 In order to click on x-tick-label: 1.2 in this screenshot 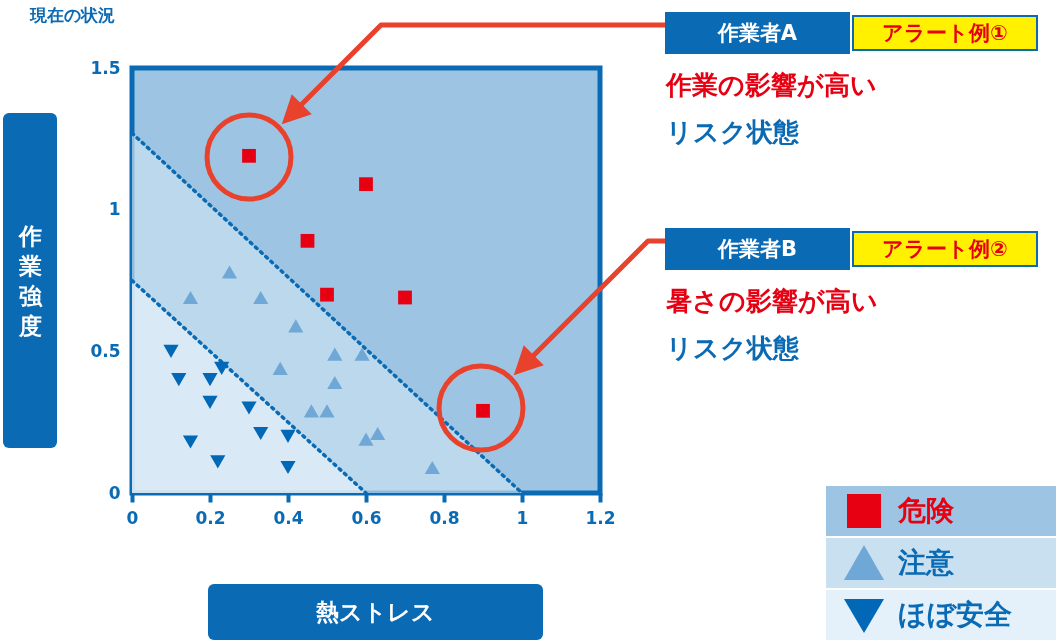, I will do `click(600, 517)`.